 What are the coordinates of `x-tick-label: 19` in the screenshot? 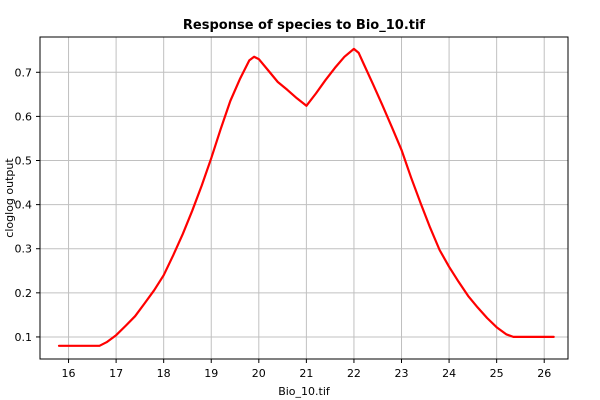 It's located at (211, 373).